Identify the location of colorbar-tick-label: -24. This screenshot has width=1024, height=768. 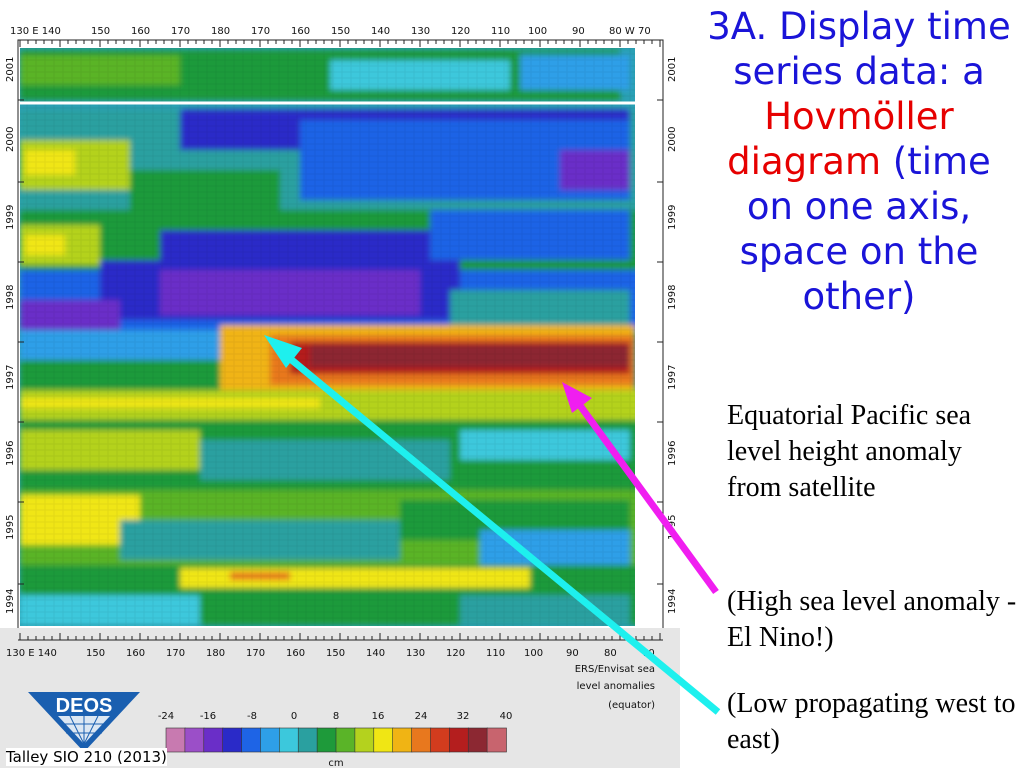
(166, 716).